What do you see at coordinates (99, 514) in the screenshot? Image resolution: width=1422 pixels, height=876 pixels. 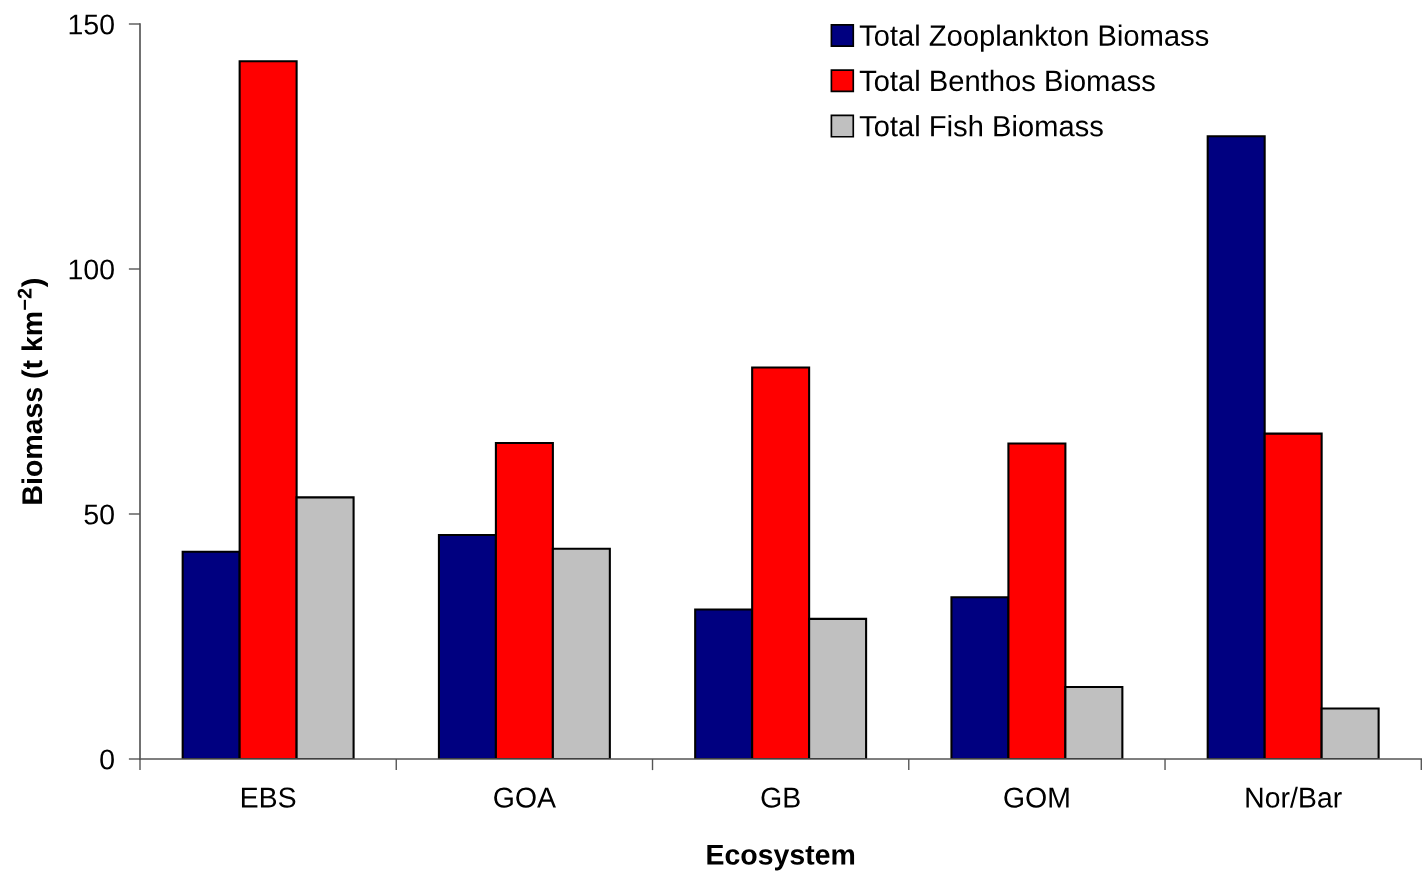 I see `y-tick-label: 50` at bounding box center [99, 514].